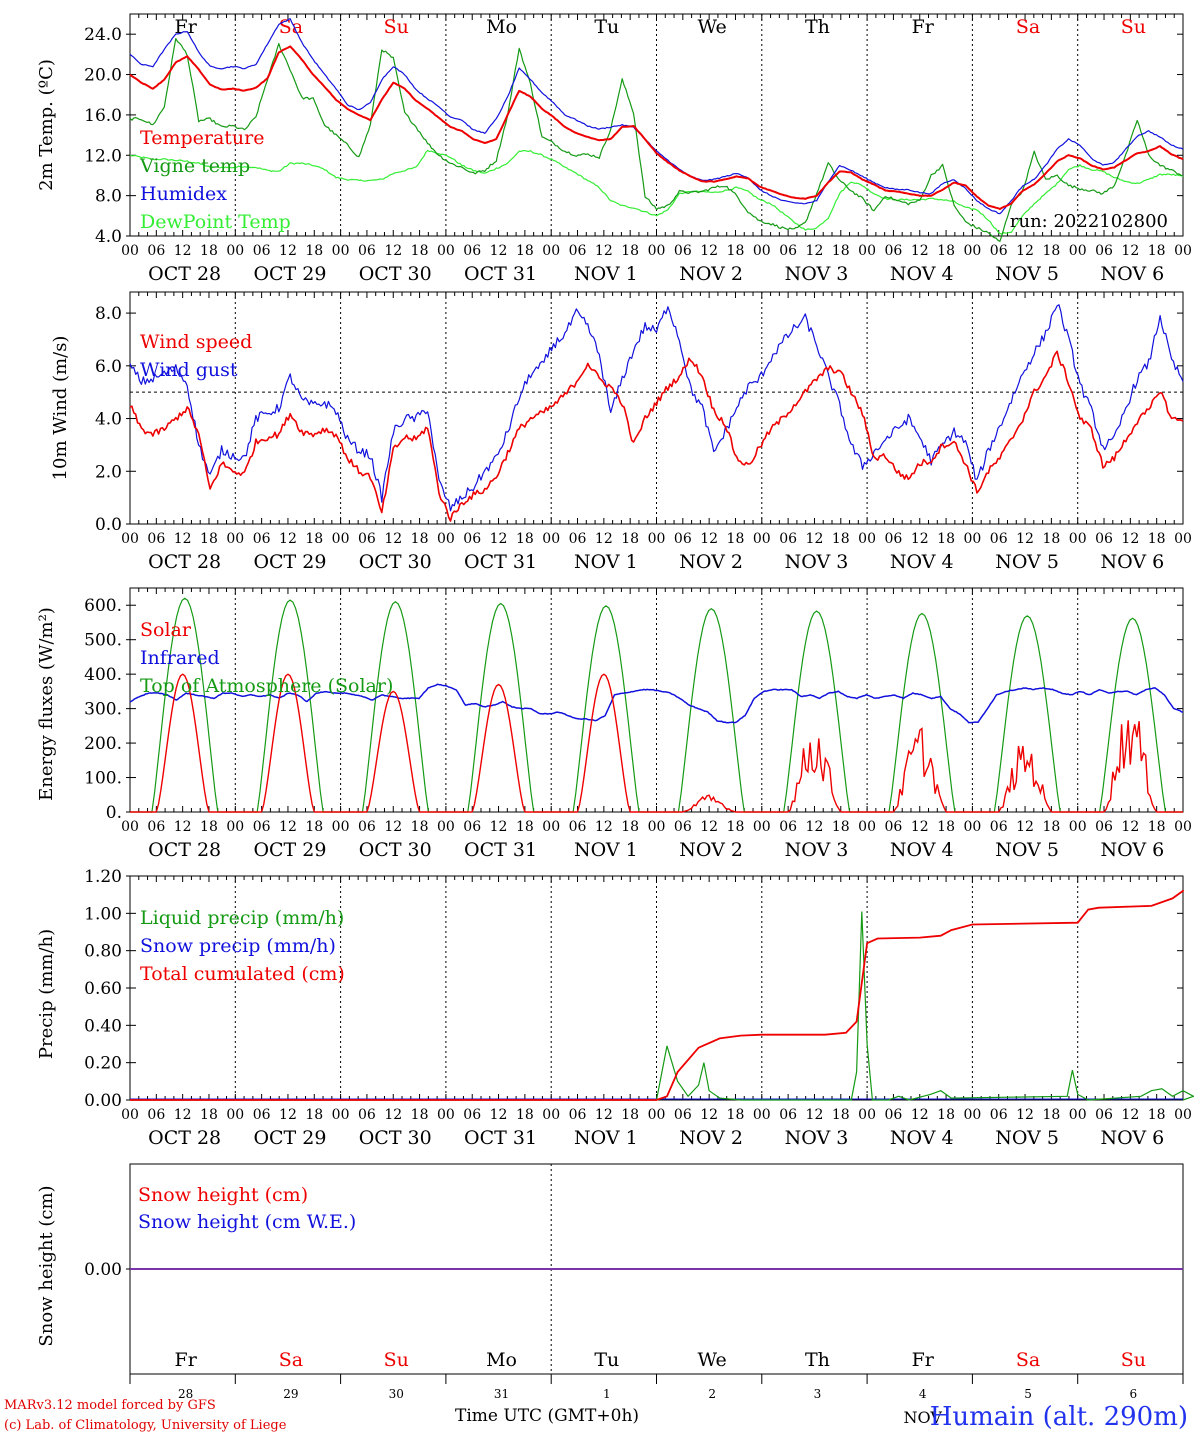 The width and height of the screenshot is (1194, 1440). What do you see at coordinates (656, 703) in the screenshot?
I see `infrared-line` at bounding box center [656, 703].